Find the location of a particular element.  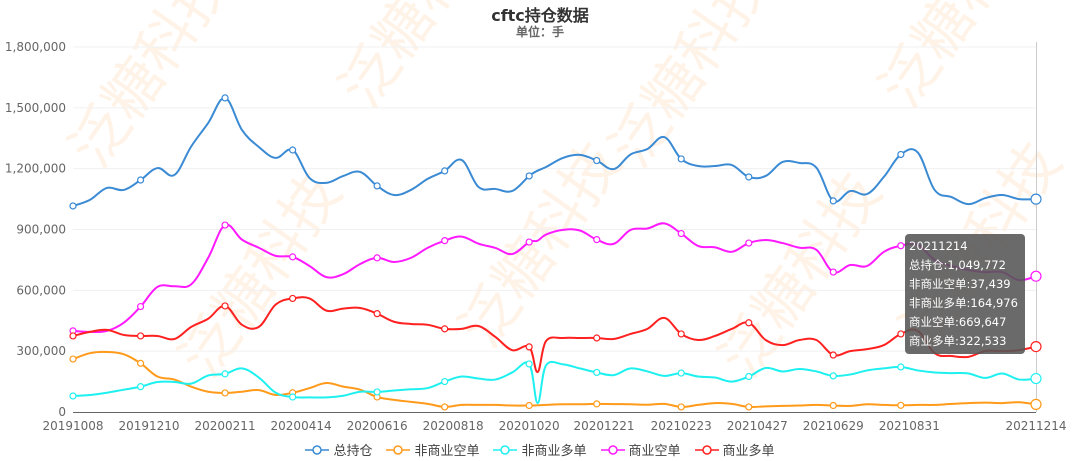

x-tick-label: 20200414 is located at coordinates (301, 426).